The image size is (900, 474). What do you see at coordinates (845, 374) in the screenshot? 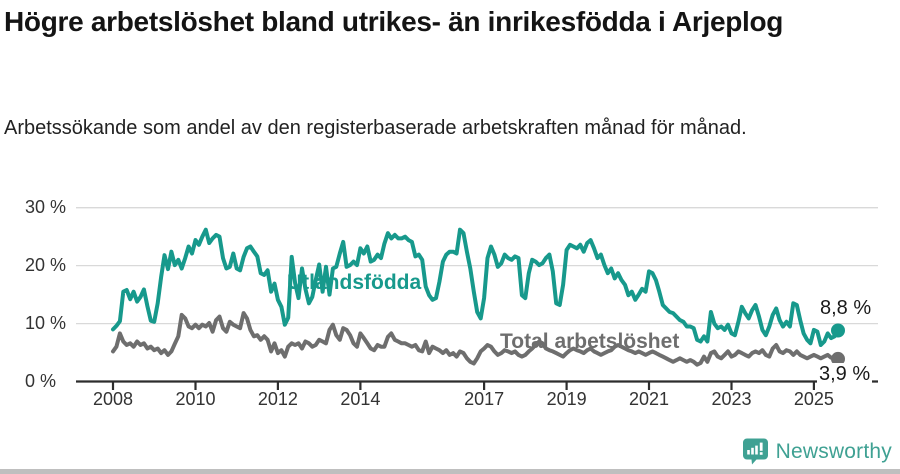
I see `end-value-total: 3,9 %` at bounding box center [845, 374].